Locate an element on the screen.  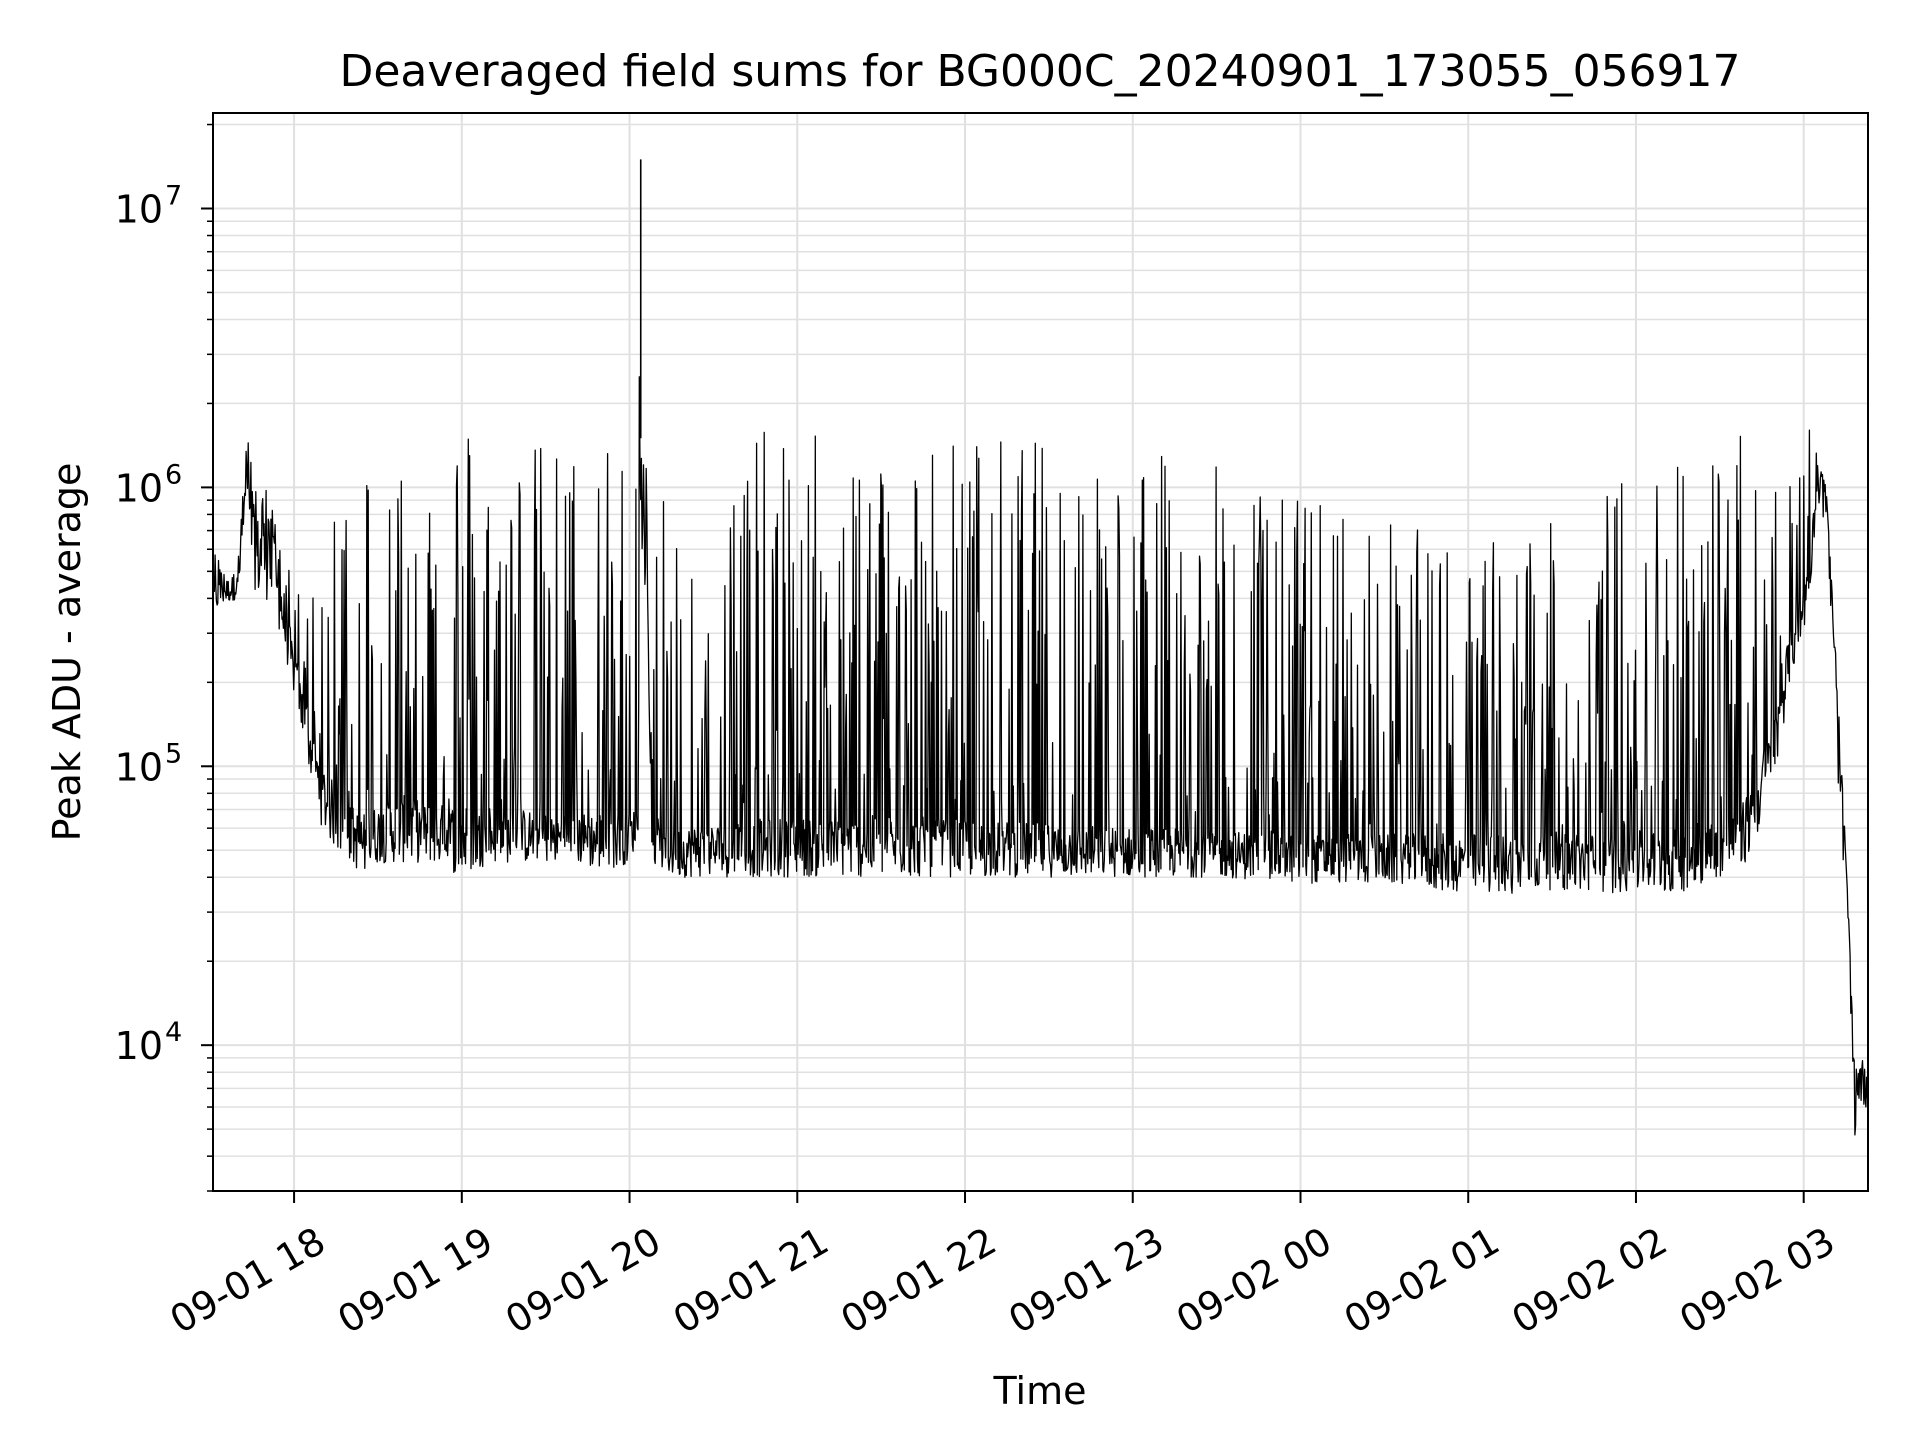
y-axis-label: Peak ADU - average is located at coordinates (67, 652).